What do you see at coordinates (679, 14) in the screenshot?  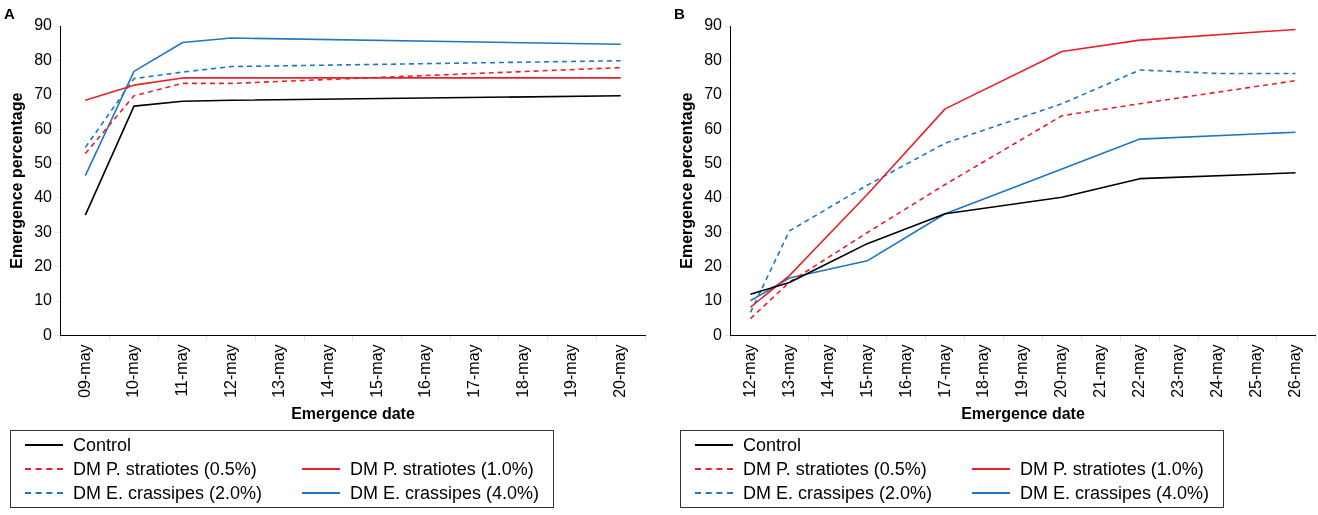 I see `chart-title: B` at bounding box center [679, 14].